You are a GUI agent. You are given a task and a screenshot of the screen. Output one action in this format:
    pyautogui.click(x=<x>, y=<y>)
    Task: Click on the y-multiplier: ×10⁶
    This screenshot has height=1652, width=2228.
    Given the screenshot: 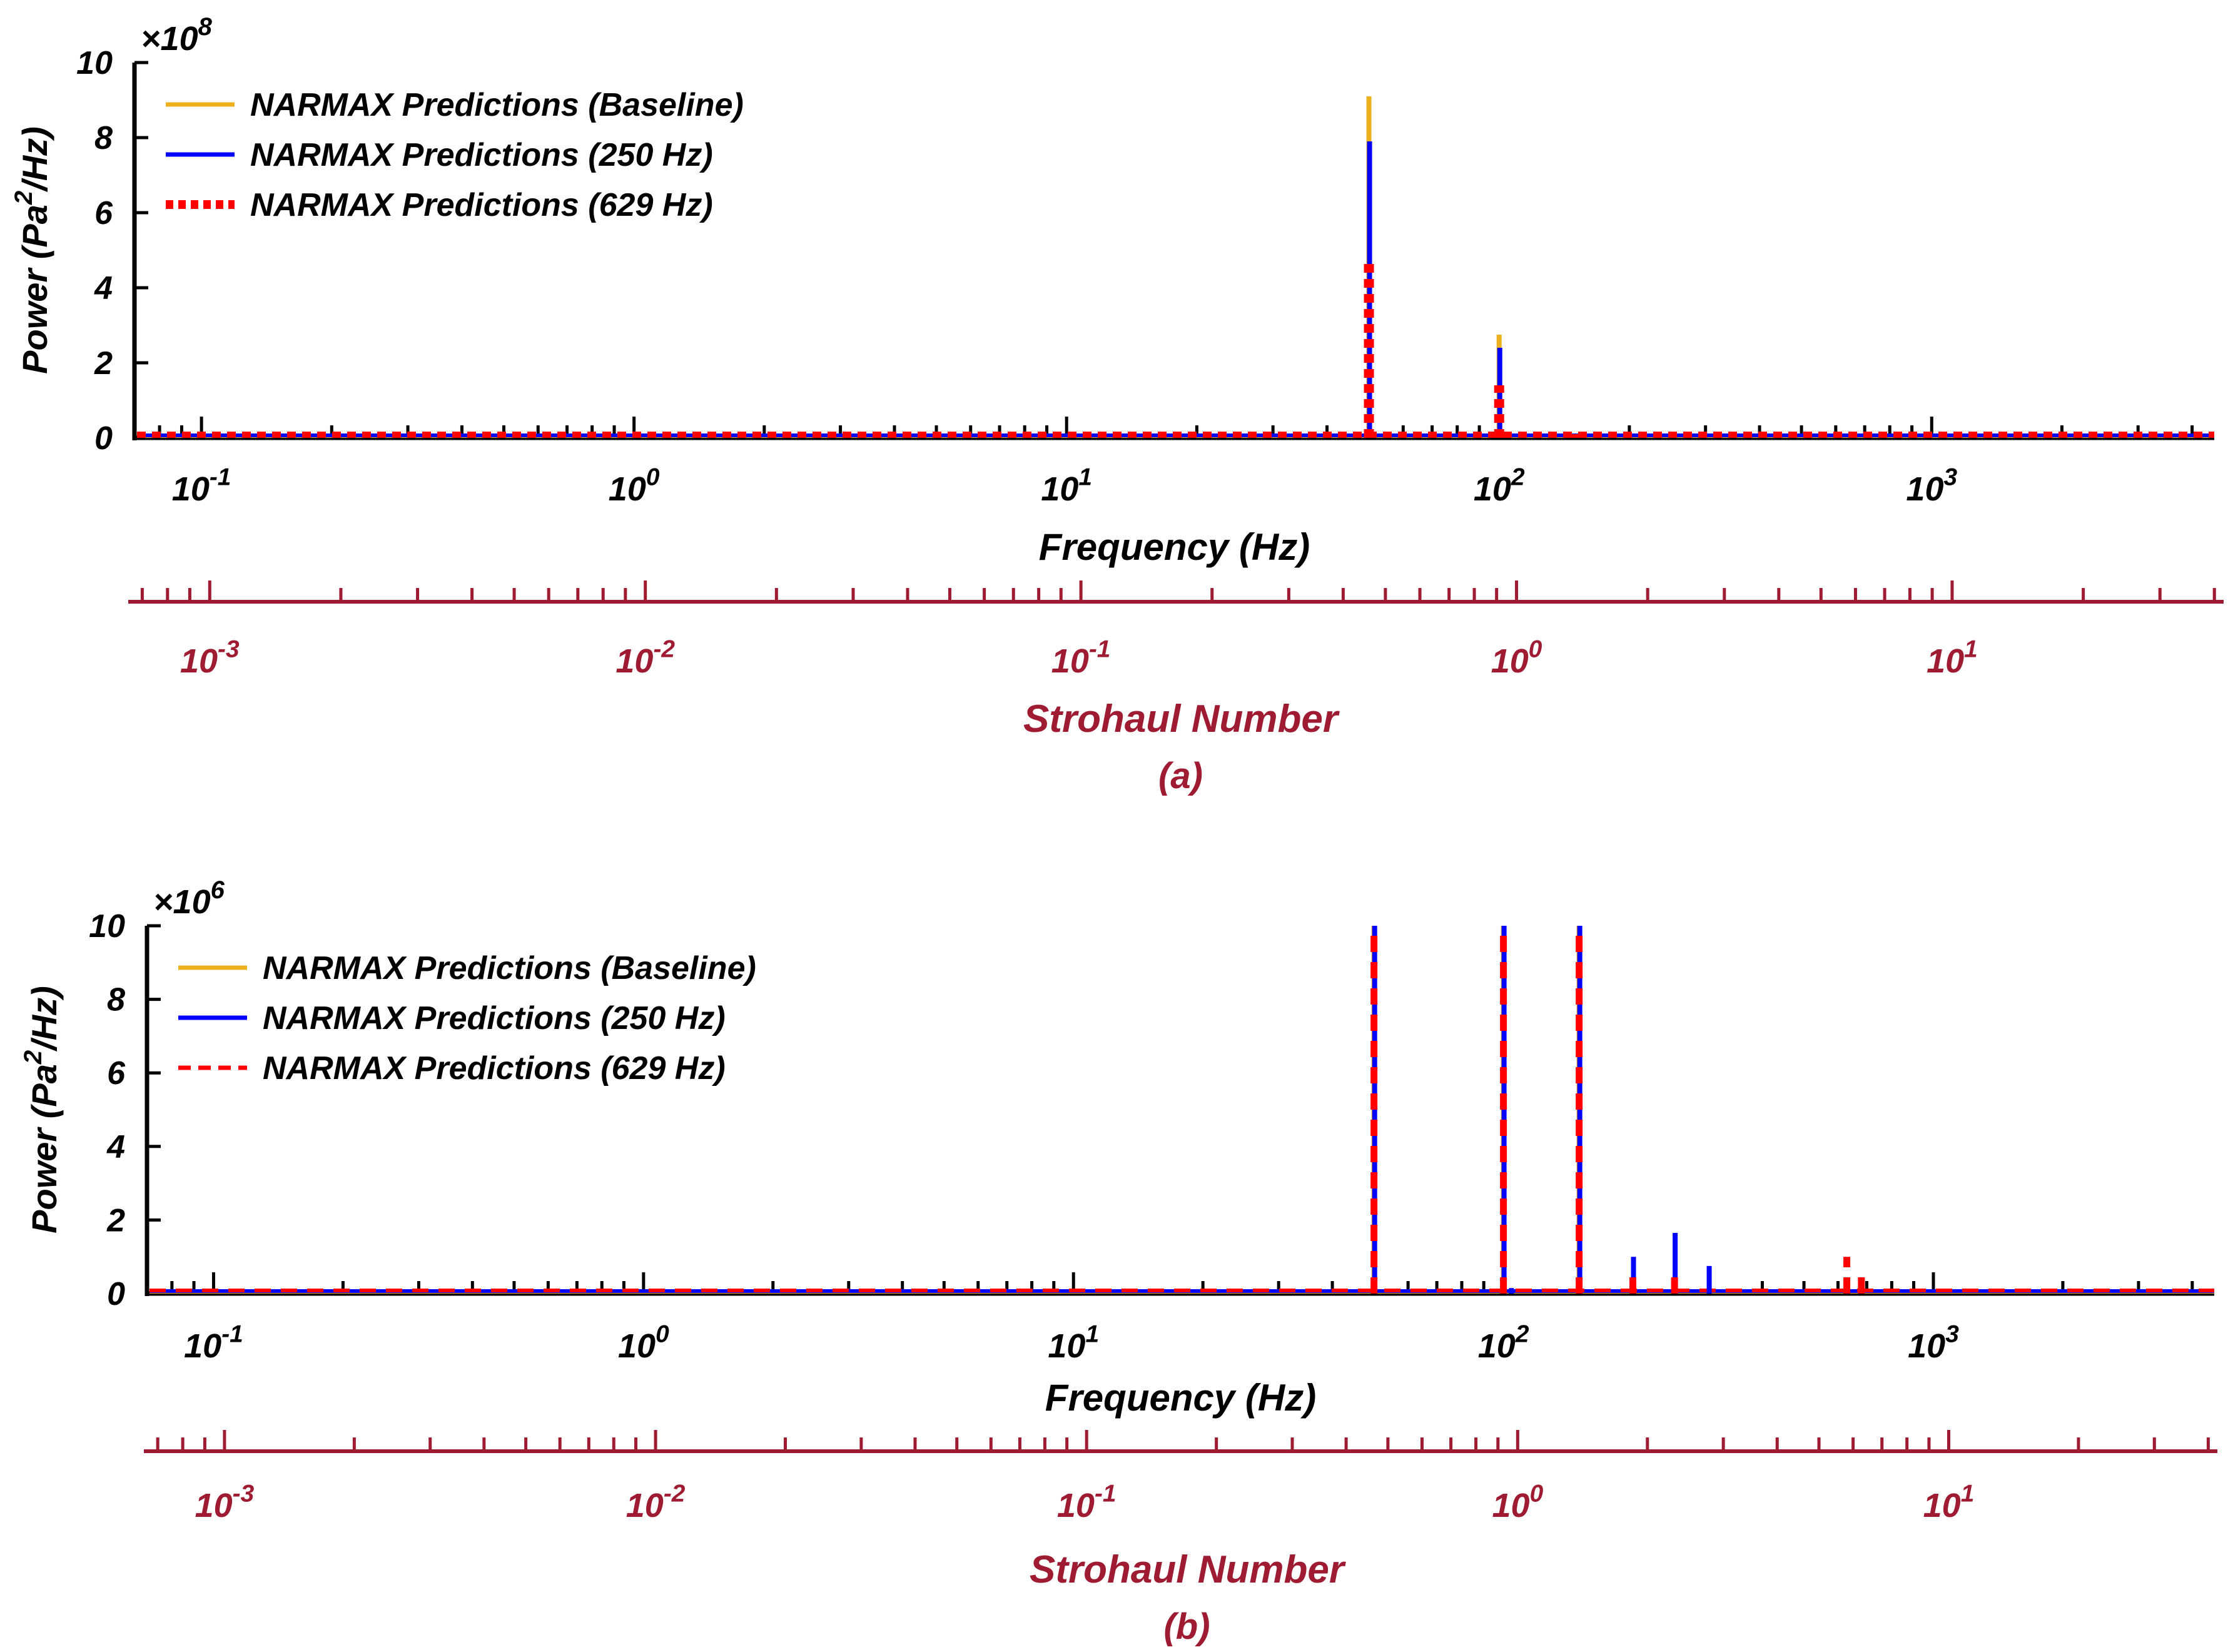 What is the action you would take?
    pyautogui.click(x=189, y=899)
    